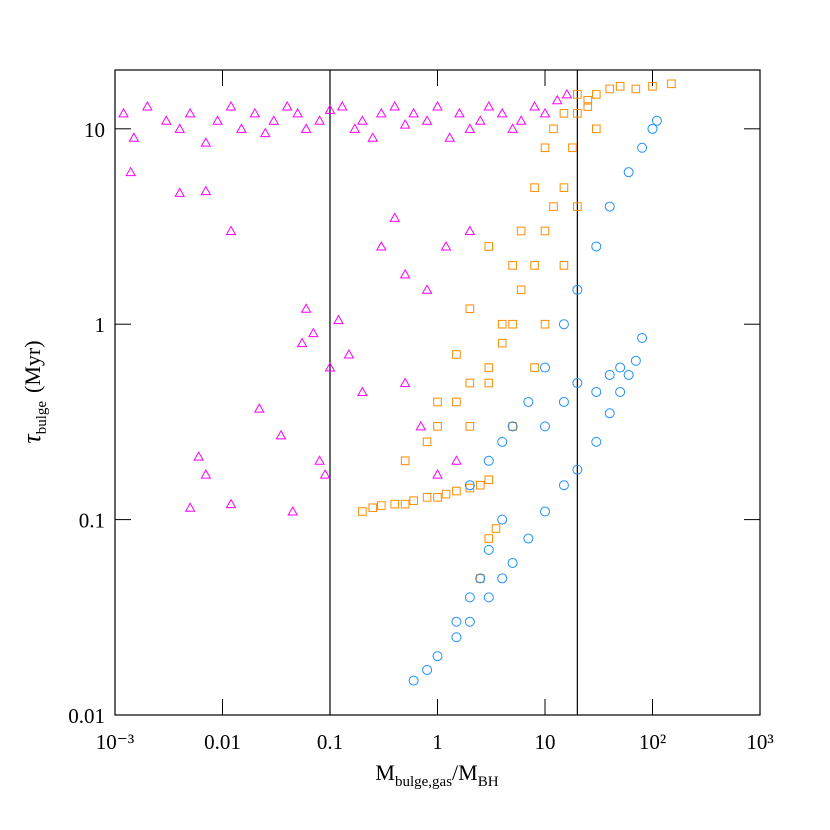  What do you see at coordinates (92, 521) in the screenshot?
I see `y-tick-label: 0.1` at bounding box center [92, 521].